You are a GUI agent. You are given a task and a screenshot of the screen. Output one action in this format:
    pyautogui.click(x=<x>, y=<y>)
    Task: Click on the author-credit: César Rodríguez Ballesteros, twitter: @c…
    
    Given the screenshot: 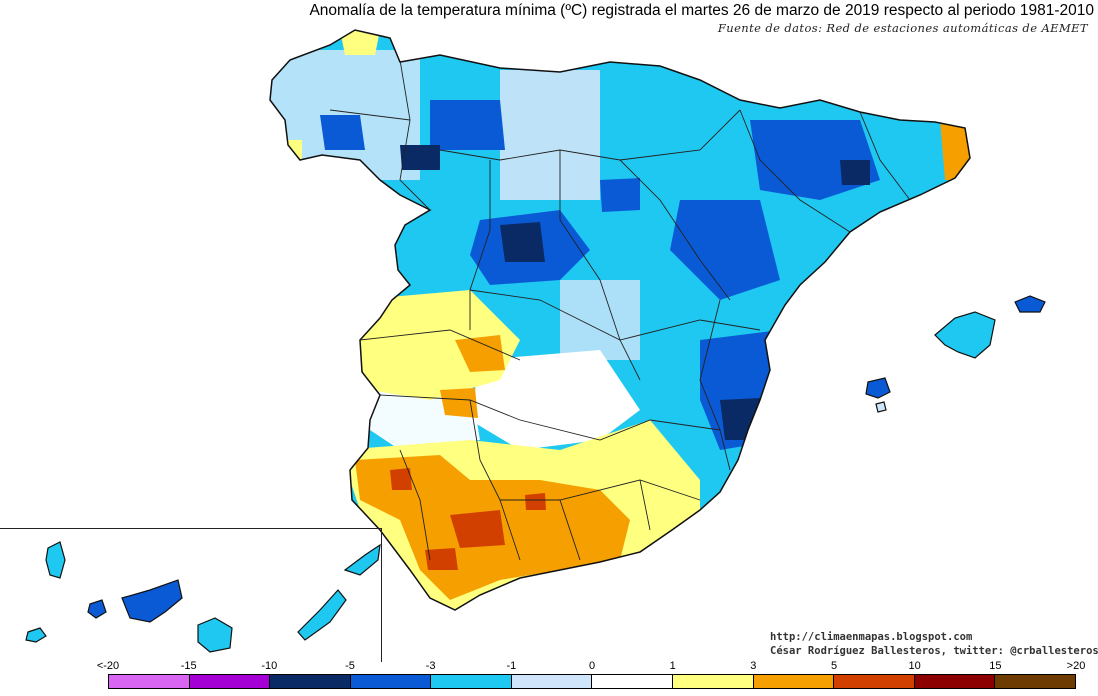 What is the action you would take?
    pyautogui.click(x=934, y=651)
    